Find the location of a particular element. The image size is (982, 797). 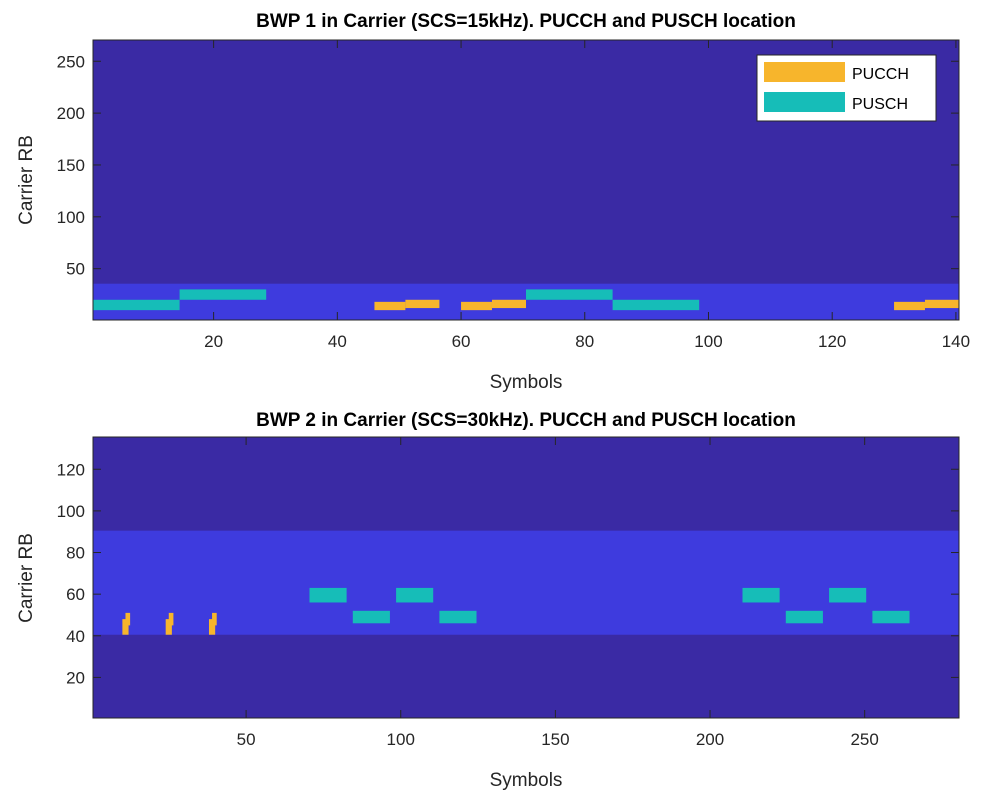

y-tick-label: 200 is located at coordinates (71, 113).